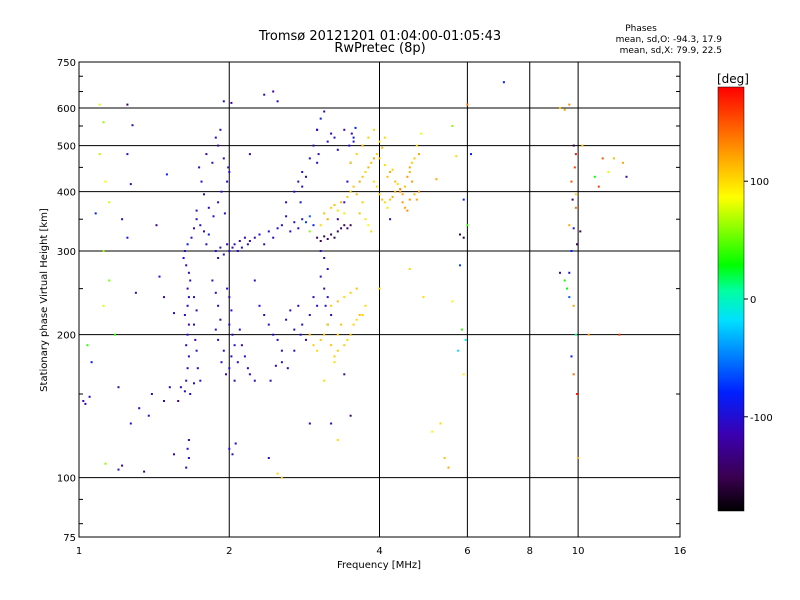 The width and height of the screenshot is (800, 600). What do you see at coordinates (731, 299) in the screenshot?
I see `colorbar` at bounding box center [731, 299].